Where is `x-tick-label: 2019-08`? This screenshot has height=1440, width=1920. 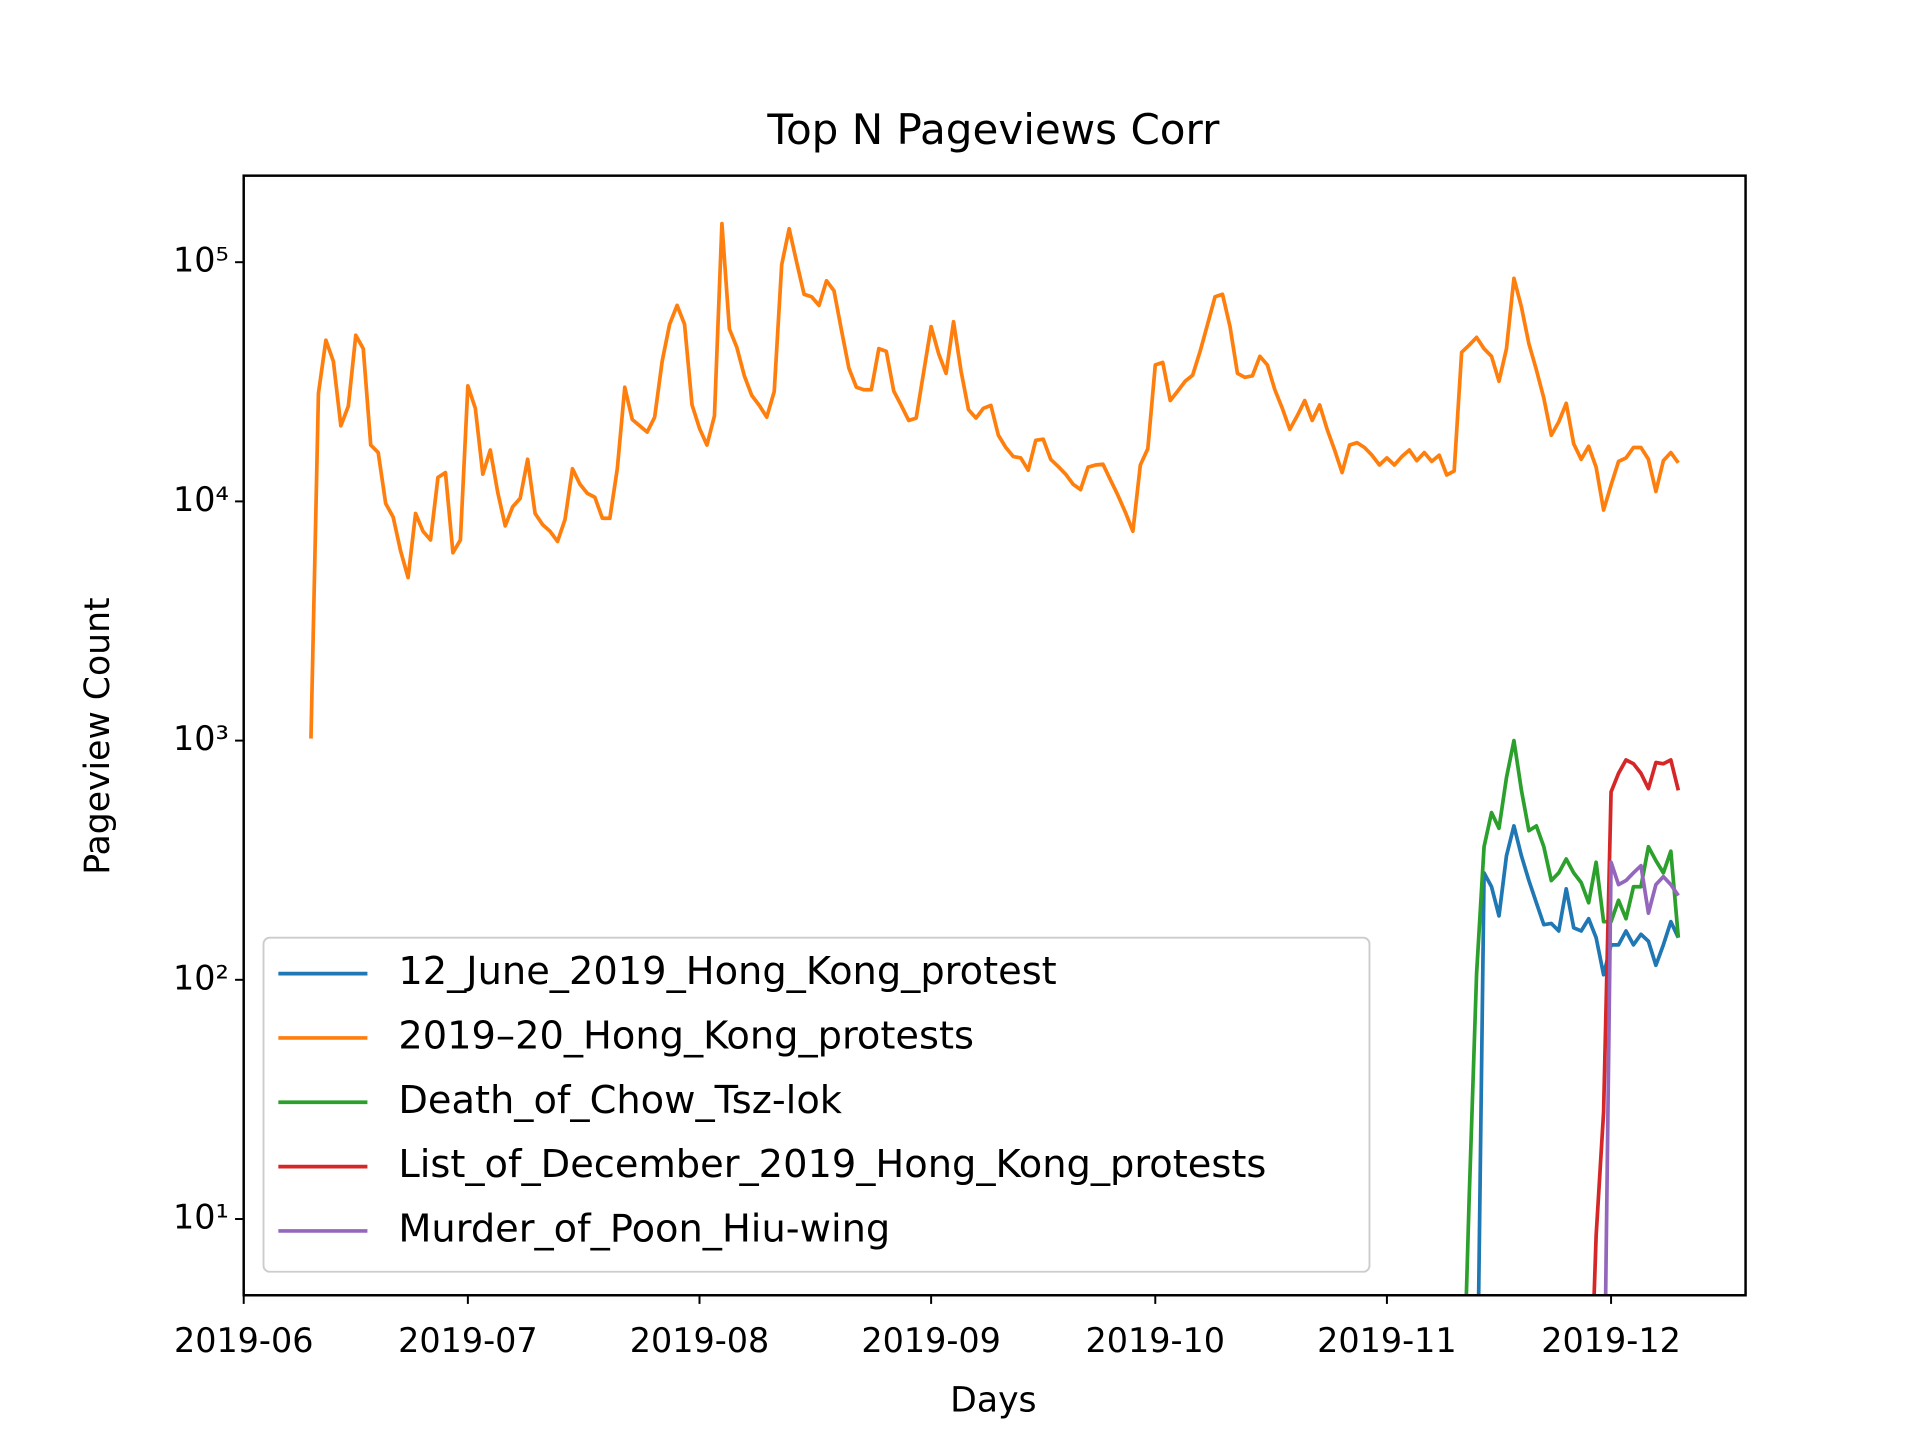 x-tick-label: 2019-08 is located at coordinates (700, 1340).